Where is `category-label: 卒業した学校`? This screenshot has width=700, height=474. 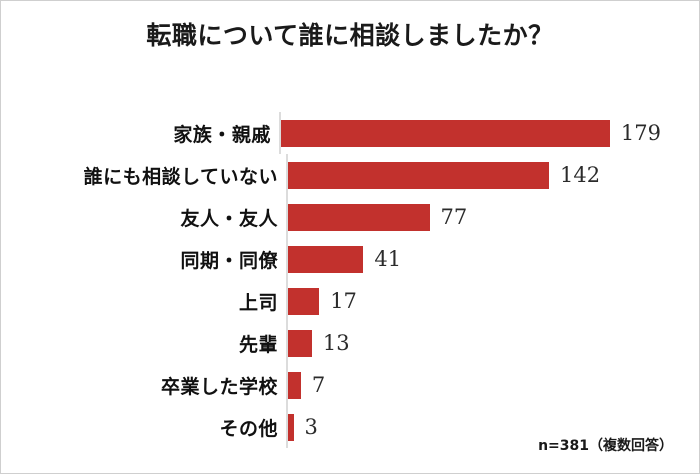
category-label: 卒業した学校 is located at coordinates (219, 386).